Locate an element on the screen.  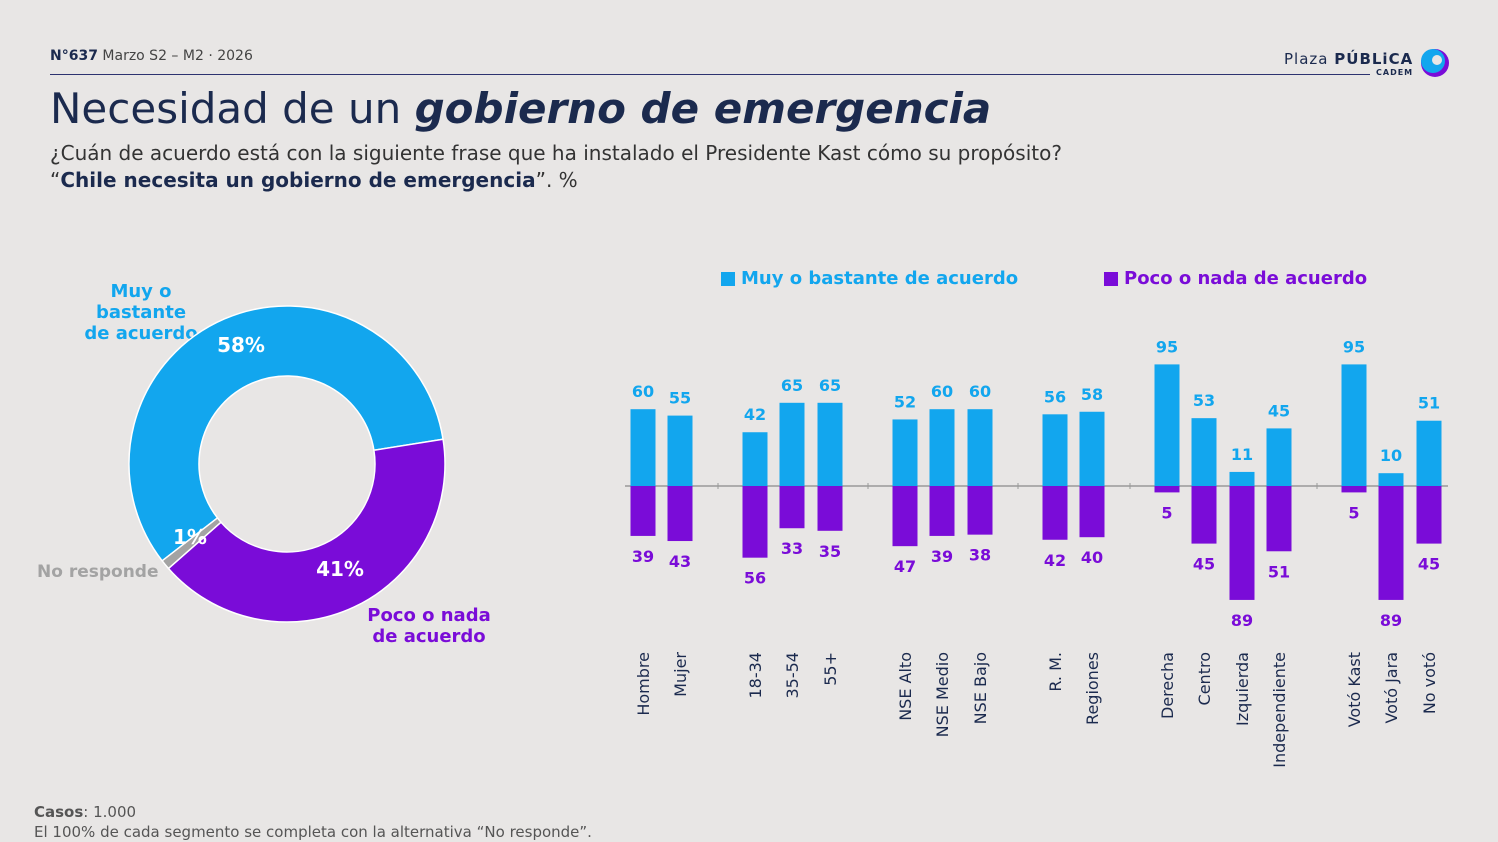
phrase-bold: Chile necesita un gobierno de emergencia is located at coordinates (298, 180).